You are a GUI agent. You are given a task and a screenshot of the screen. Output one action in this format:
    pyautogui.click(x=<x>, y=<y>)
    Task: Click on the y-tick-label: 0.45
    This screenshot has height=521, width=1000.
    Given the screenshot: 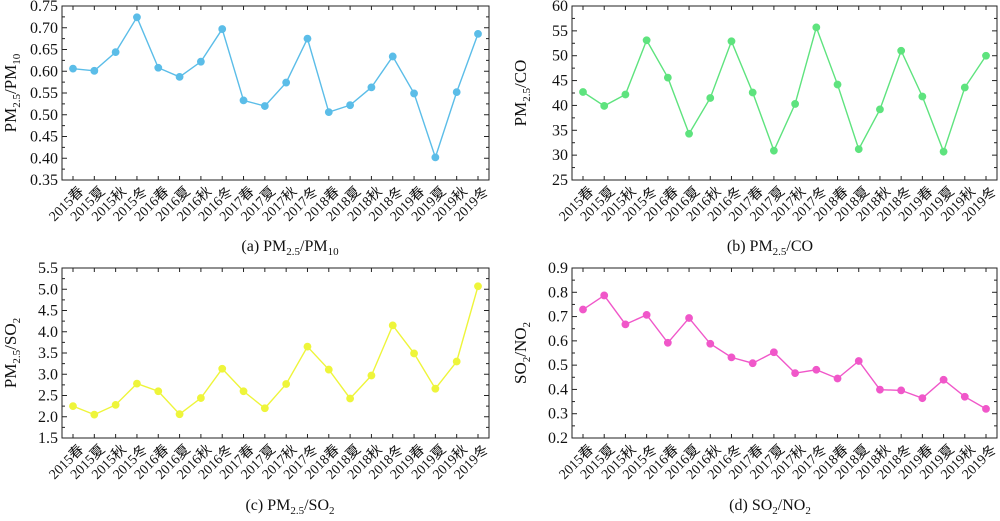 What is the action you would take?
    pyautogui.click(x=44, y=137)
    